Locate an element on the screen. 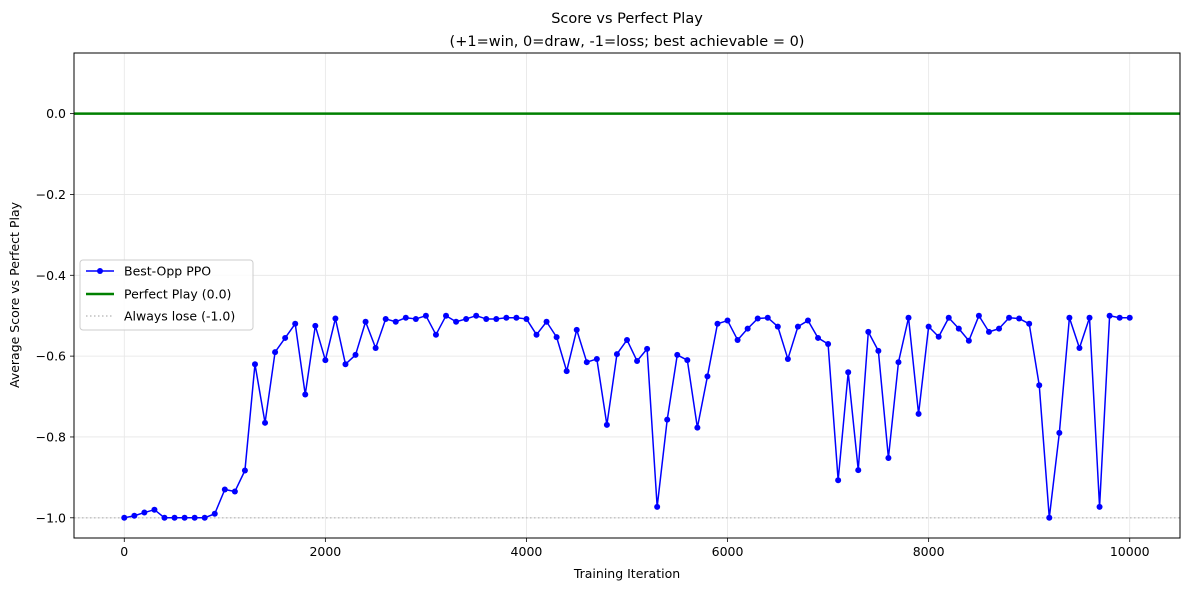 This screenshot has height=590, width=1189. y-tick-label: −0.8 is located at coordinates (51, 436).